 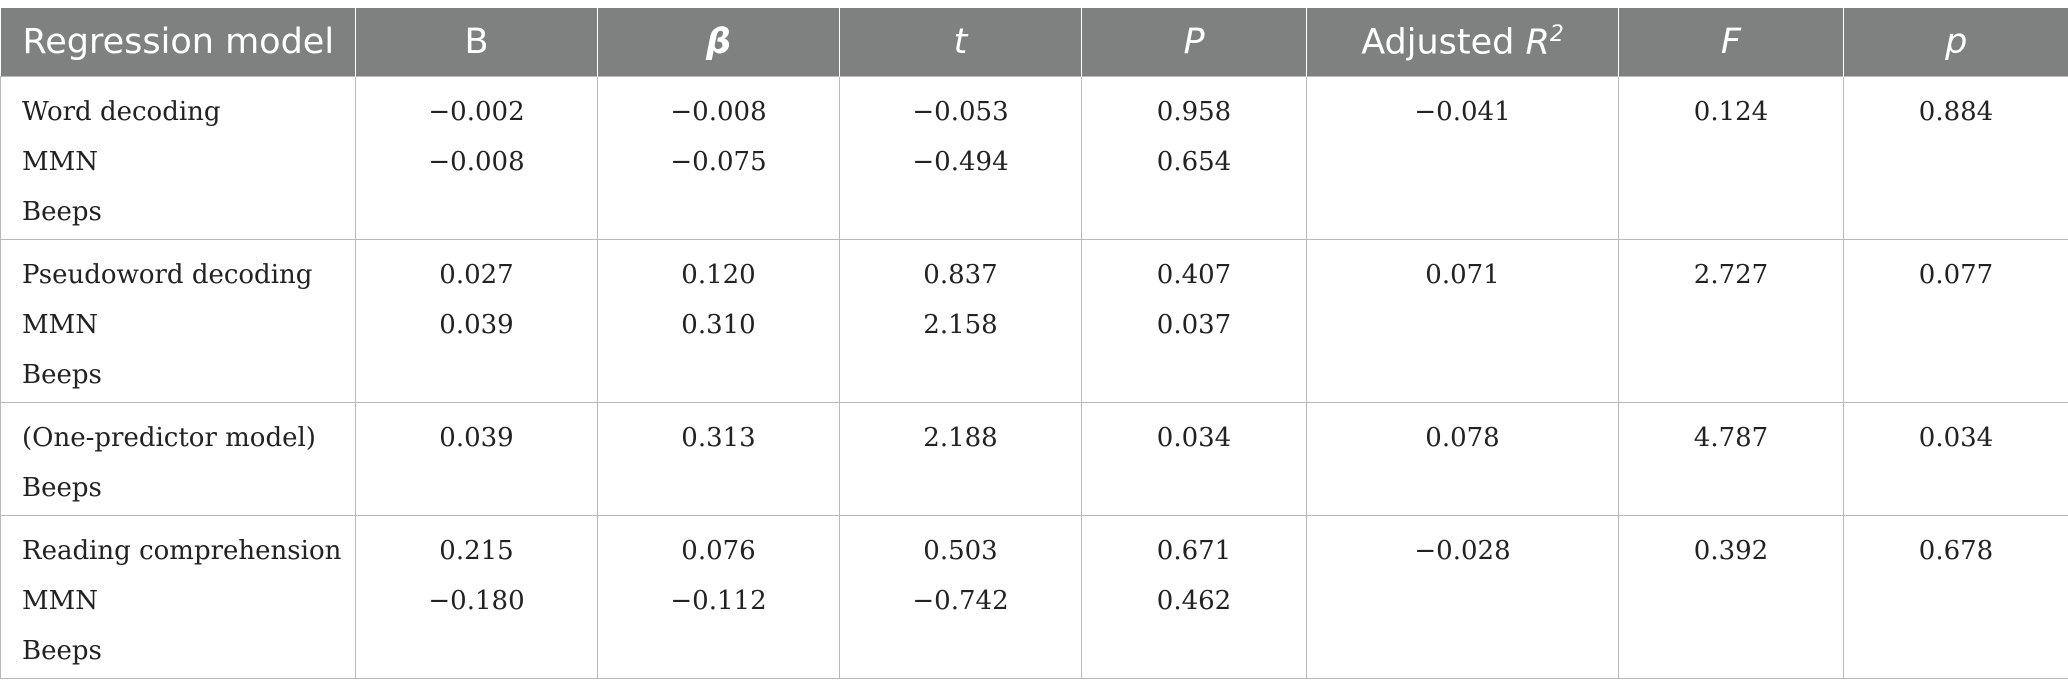 What do you see at coordinates (1556, 34) in the screenshot?
I see `header-r-superscript: 2` at bounding box center [1556, 34].